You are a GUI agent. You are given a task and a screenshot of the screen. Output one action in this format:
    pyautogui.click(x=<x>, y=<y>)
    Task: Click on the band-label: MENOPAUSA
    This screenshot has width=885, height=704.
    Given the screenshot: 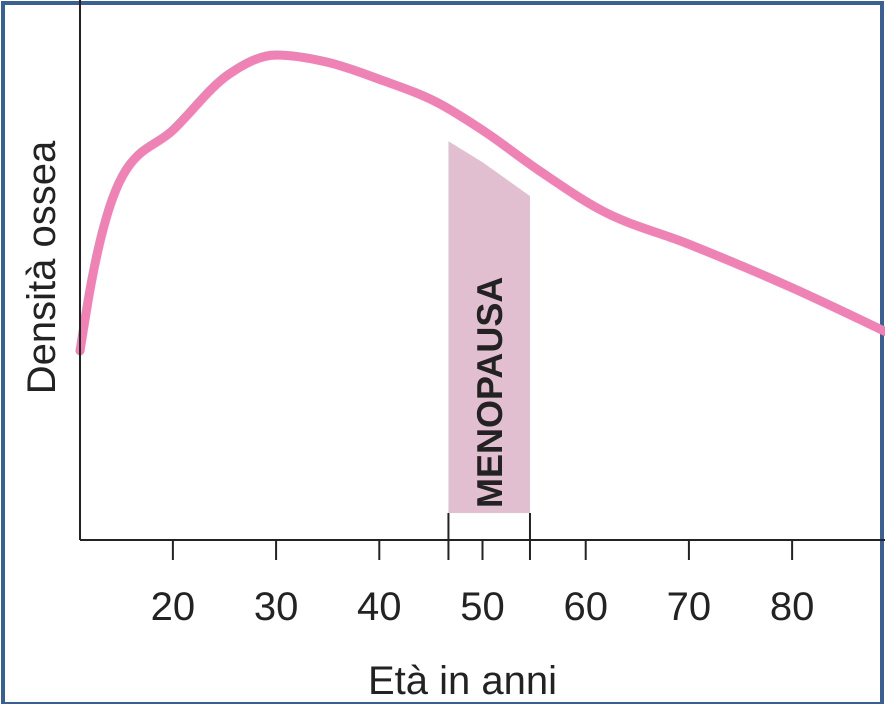 What is the action you would take?
    pyautogui.click(x=489, y=392)
    